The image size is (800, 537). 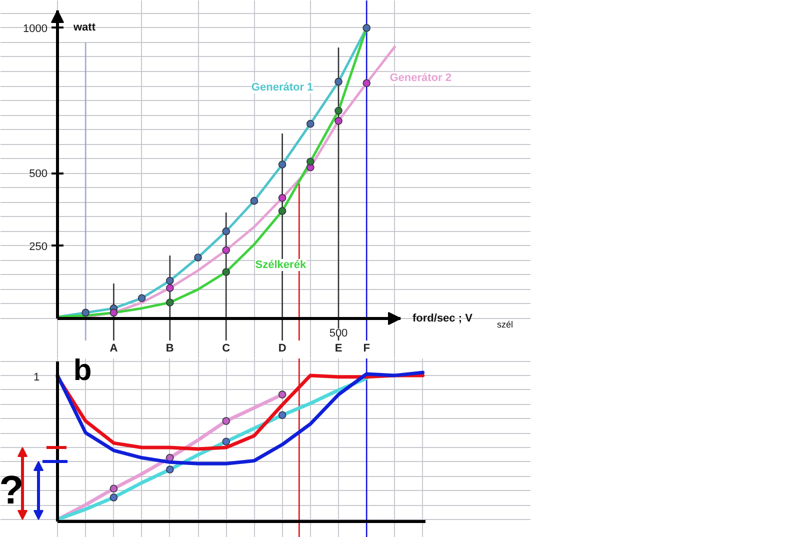 What do you see at coordinates (338, 334) in the screenshot?
I see `text: 500` at bounding box center [338, 334].